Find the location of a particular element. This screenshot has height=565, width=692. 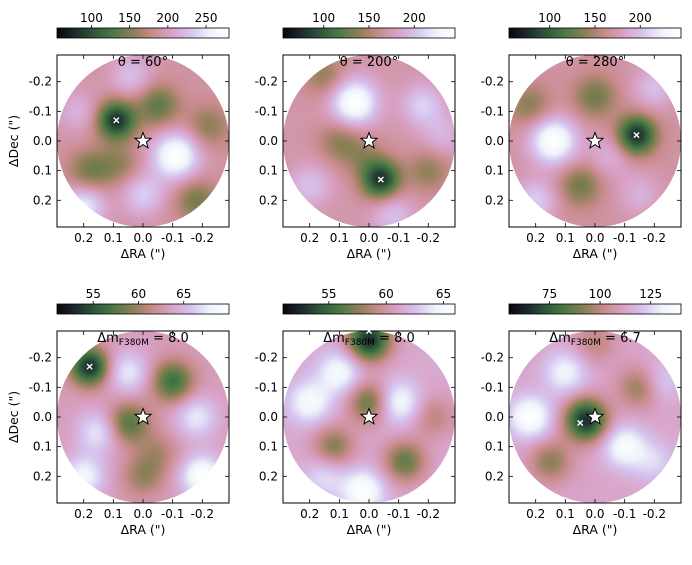

panel-title: ΔmF380M = 6.7 is located at coordinates (595, 339).